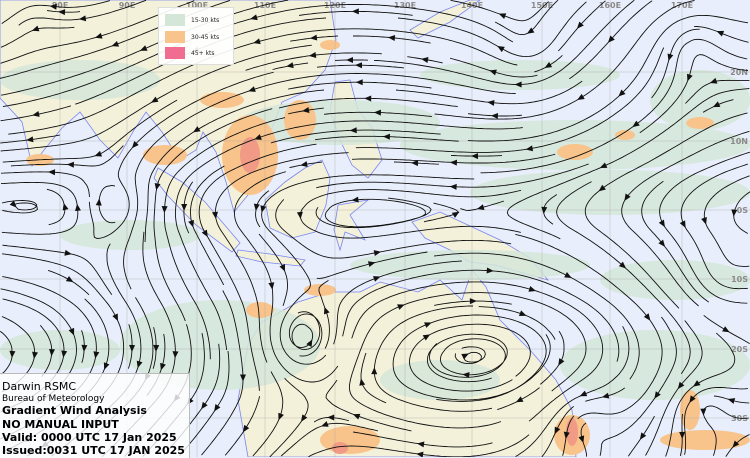  What do you see at coordinates (610, 5) in the screenshot?
I see `longitude-label: 160E` at bounding box center [610, 5].